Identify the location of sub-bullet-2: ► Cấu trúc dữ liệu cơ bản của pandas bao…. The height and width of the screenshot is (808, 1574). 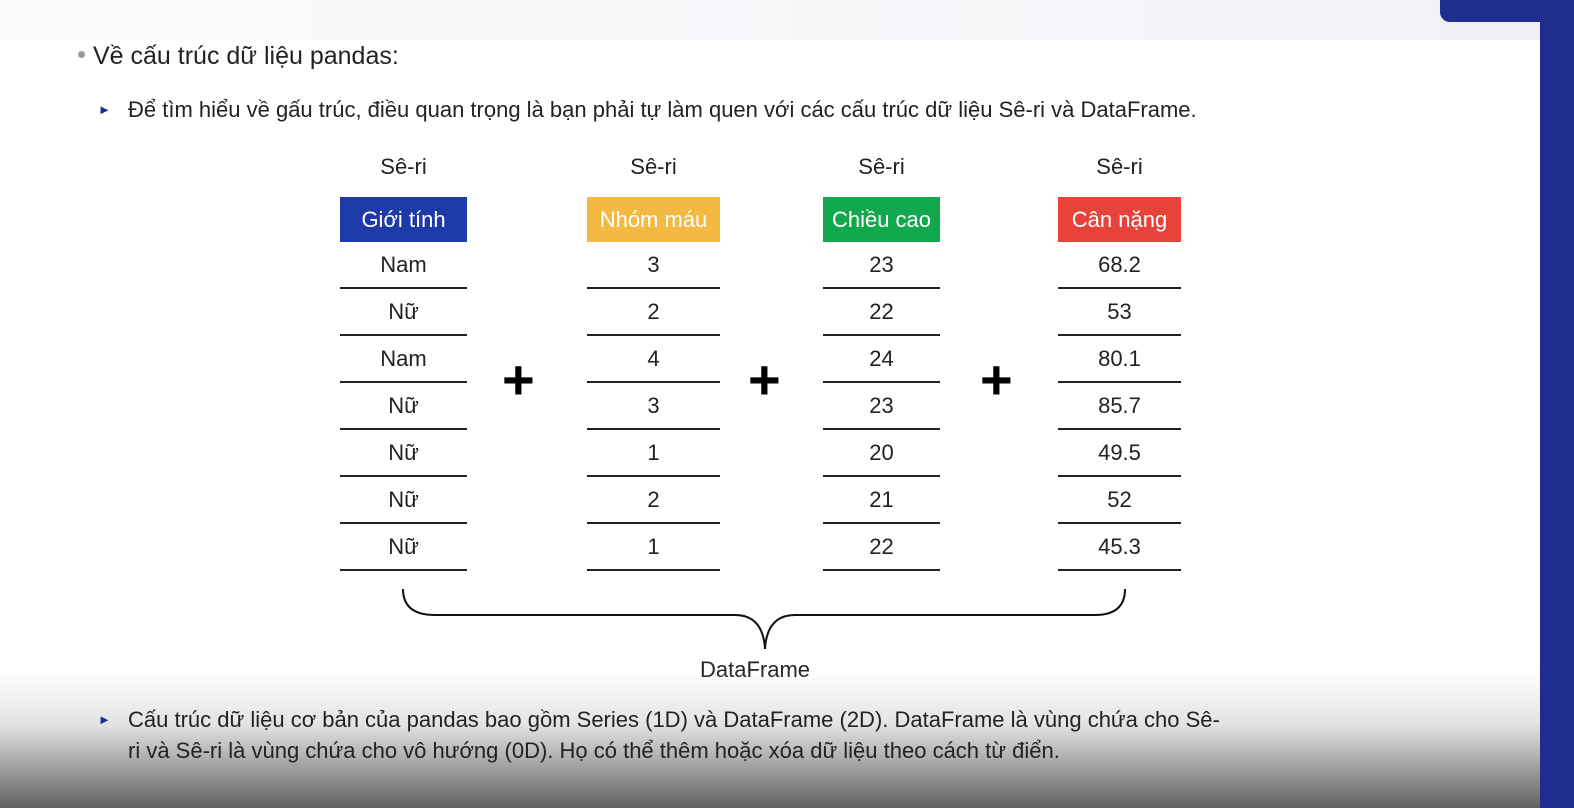
(758, 736).